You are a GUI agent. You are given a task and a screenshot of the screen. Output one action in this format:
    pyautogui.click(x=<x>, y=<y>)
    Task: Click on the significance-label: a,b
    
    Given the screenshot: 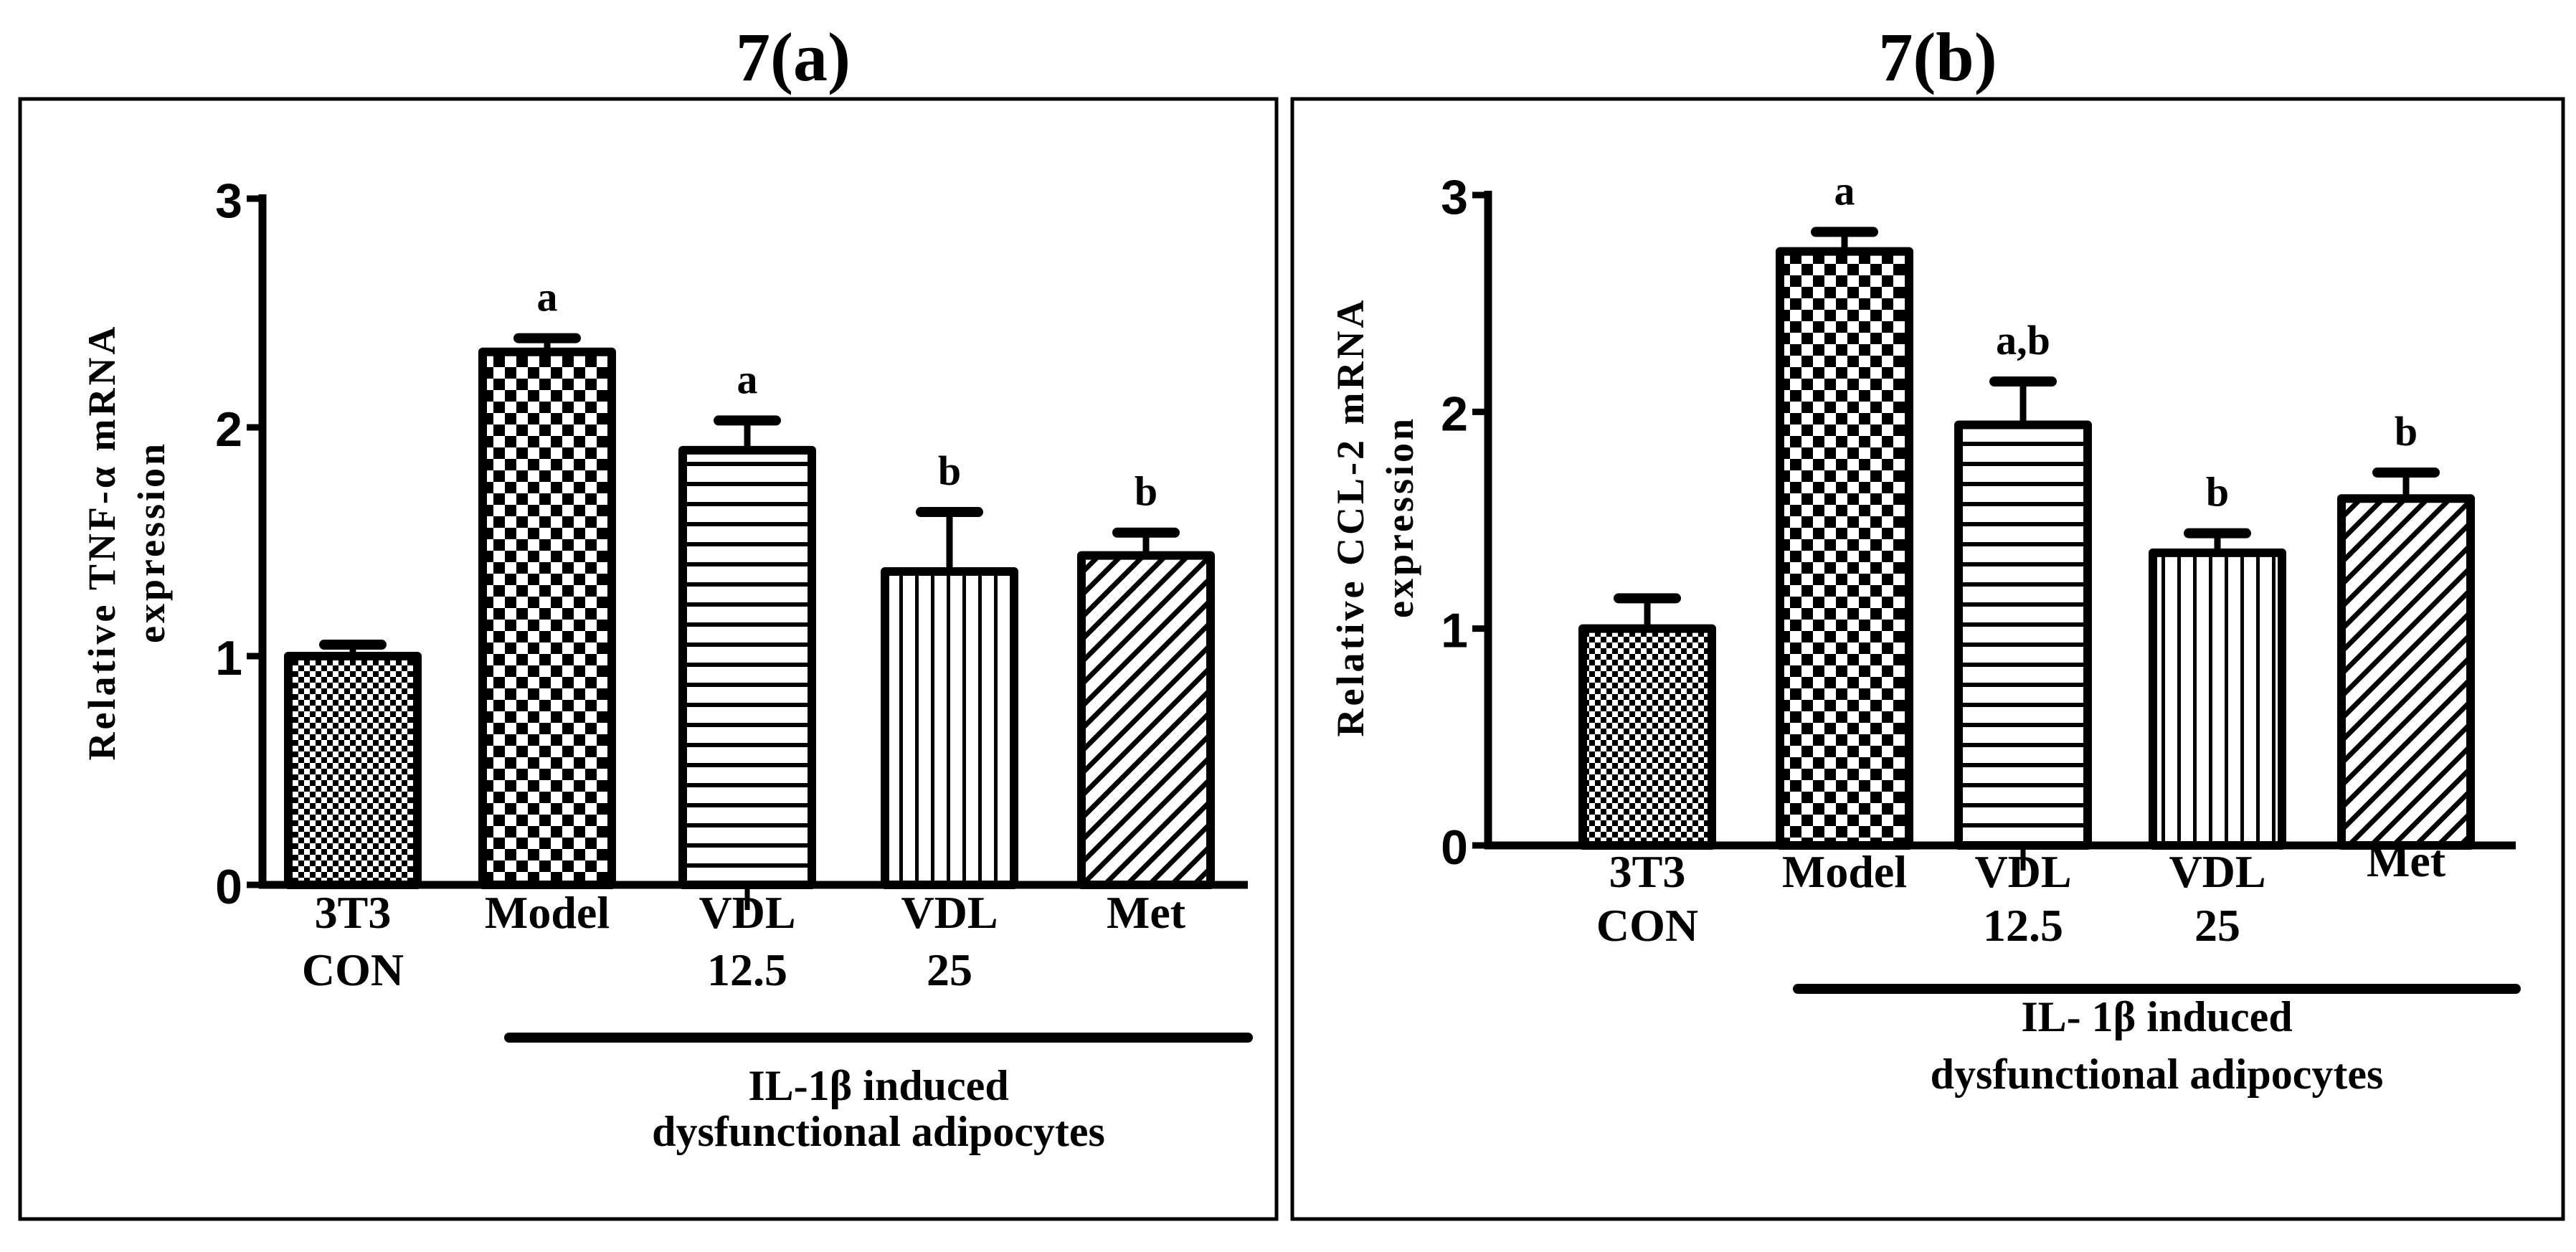 What is the action you would take?
    pyautogui.click(x=2023, y=340)
    